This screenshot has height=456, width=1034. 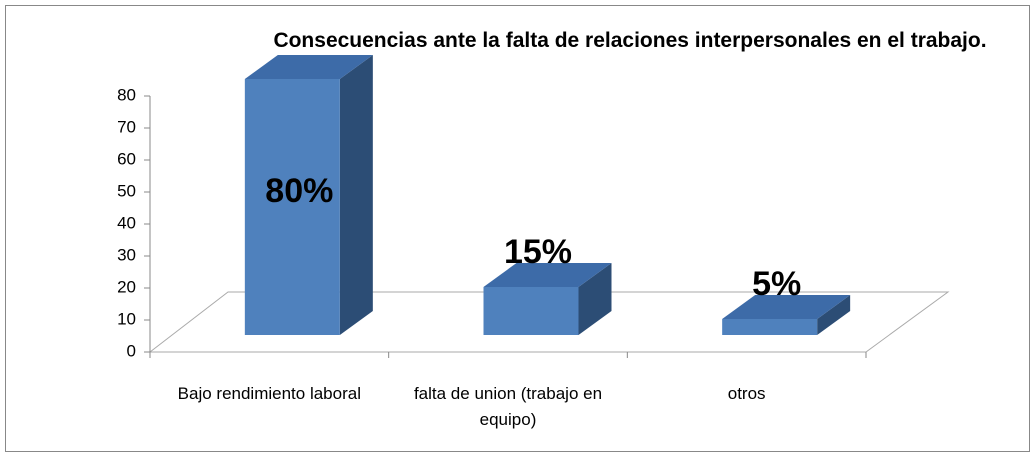 What do you see at coordinates (538, 252) in the screenshot?
I see `value-label: 15%` at bounding box center [538, 252].